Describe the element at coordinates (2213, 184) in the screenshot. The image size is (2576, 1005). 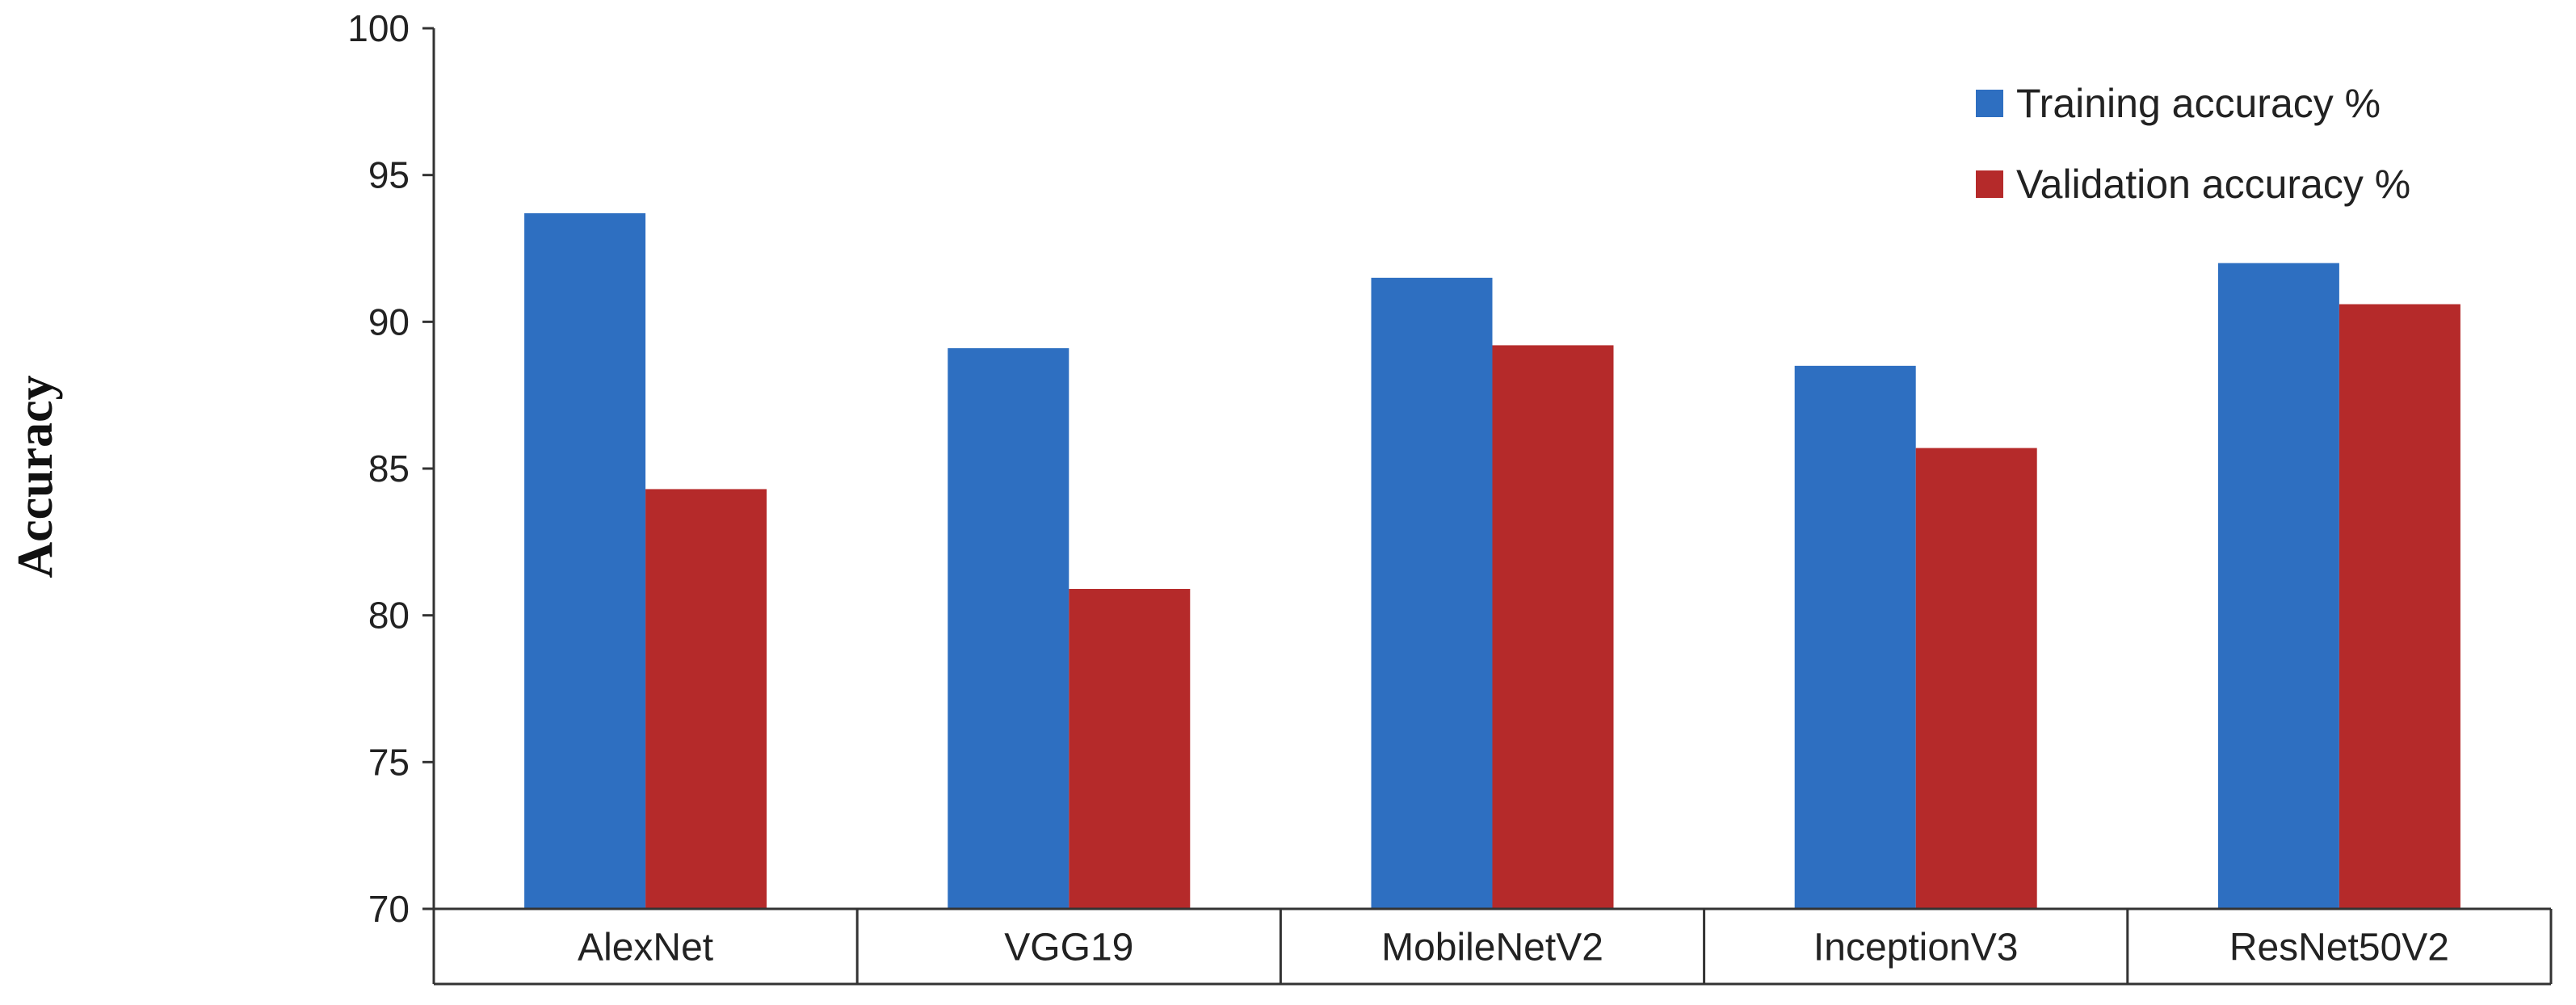
I see `legend-label-validation: Validation accuracy %` at that location.